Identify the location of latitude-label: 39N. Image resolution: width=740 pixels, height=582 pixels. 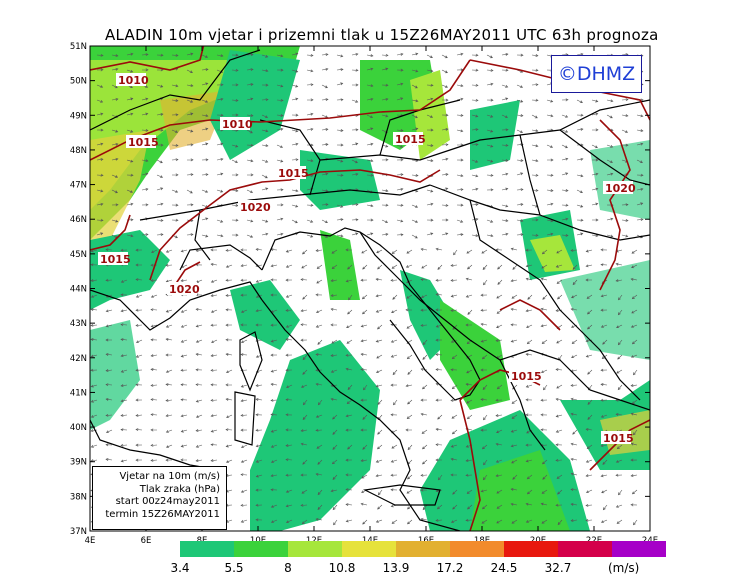
(78, 463).